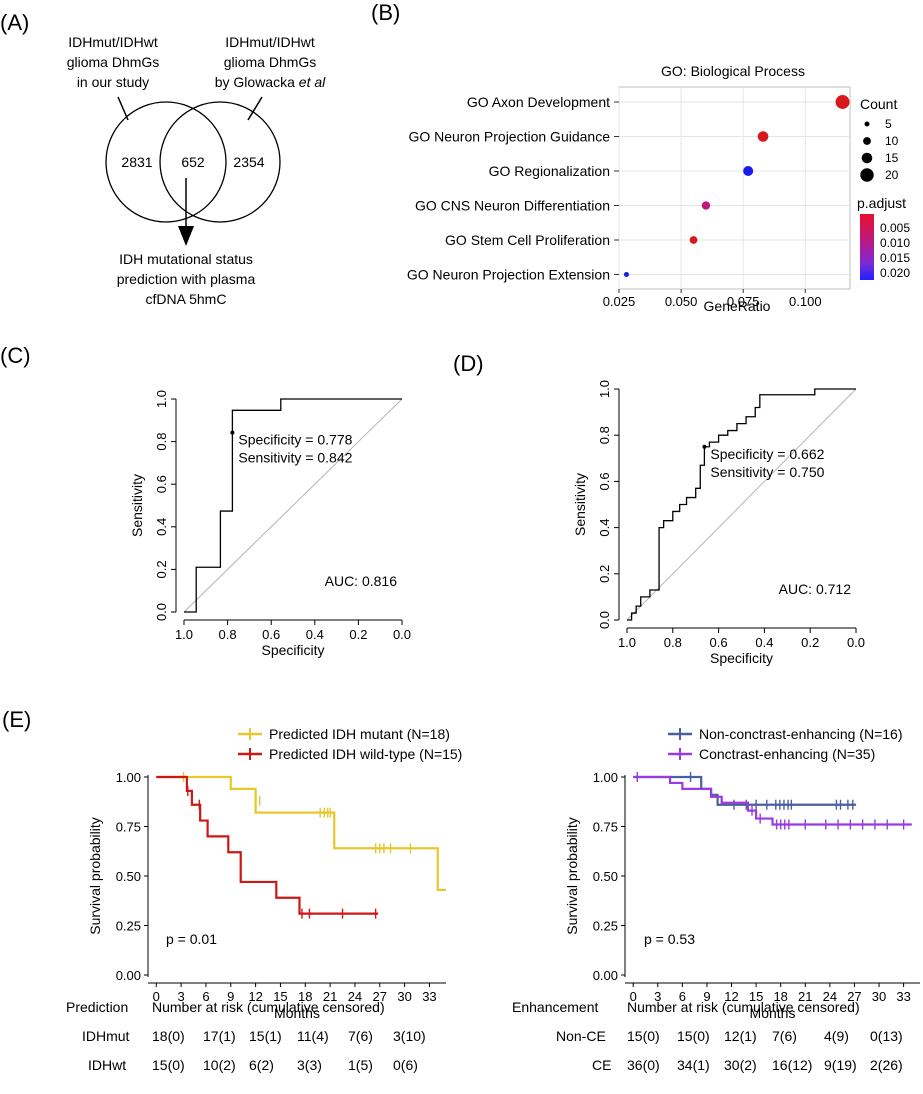 The width and height of the screenshot is (923, 1094). Describe the element at coordinates (892, 141) in the screenshot. I see `count-legend-label: 10` at that location.